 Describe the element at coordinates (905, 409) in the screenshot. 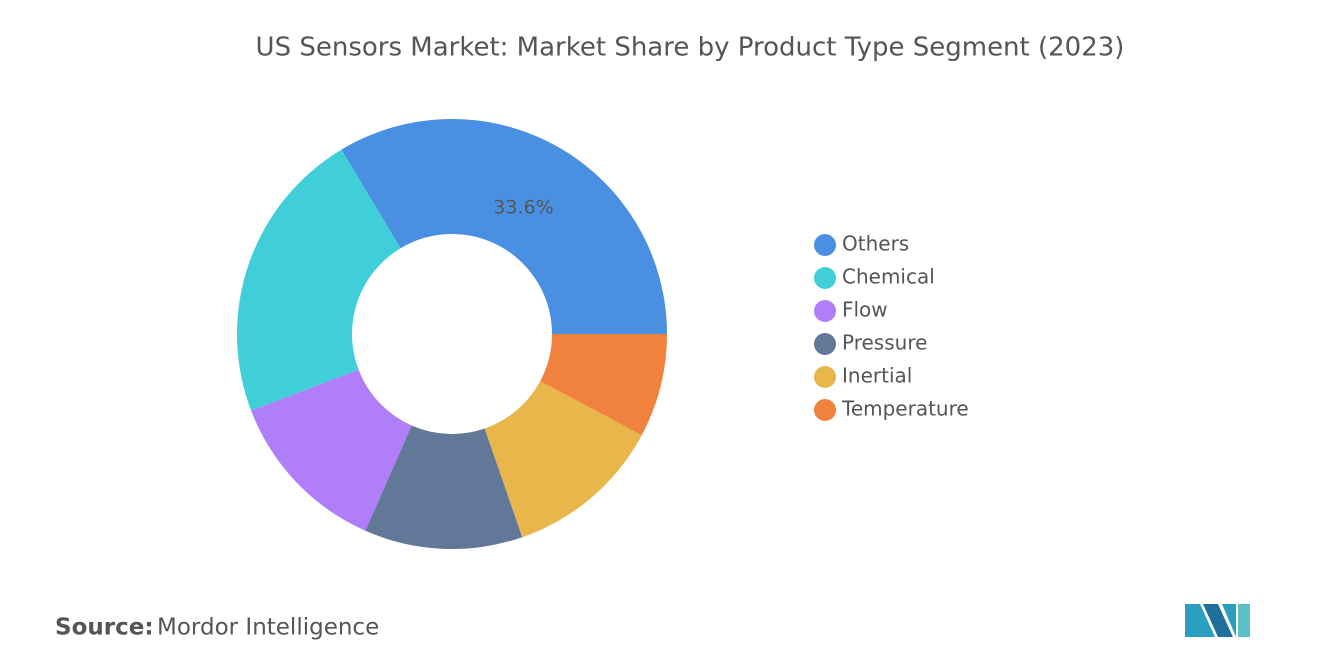

I see `legend-label: Temperature` at that location.